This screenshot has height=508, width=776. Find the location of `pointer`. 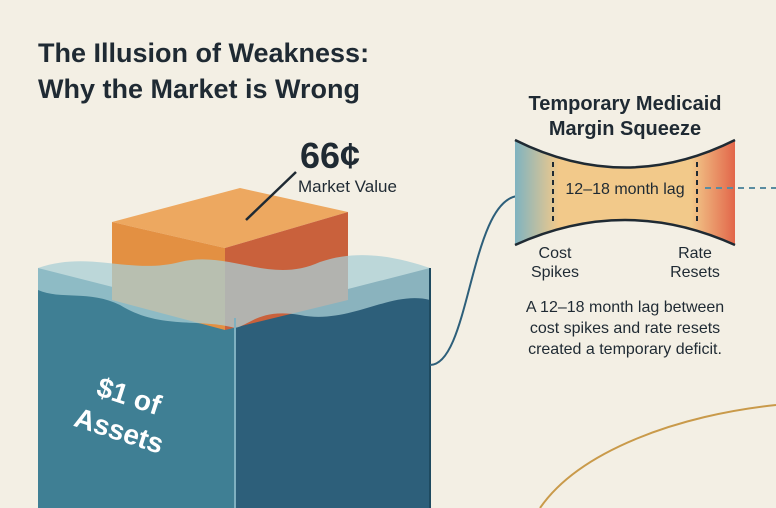

pointer is located at coordinates (271, 196).